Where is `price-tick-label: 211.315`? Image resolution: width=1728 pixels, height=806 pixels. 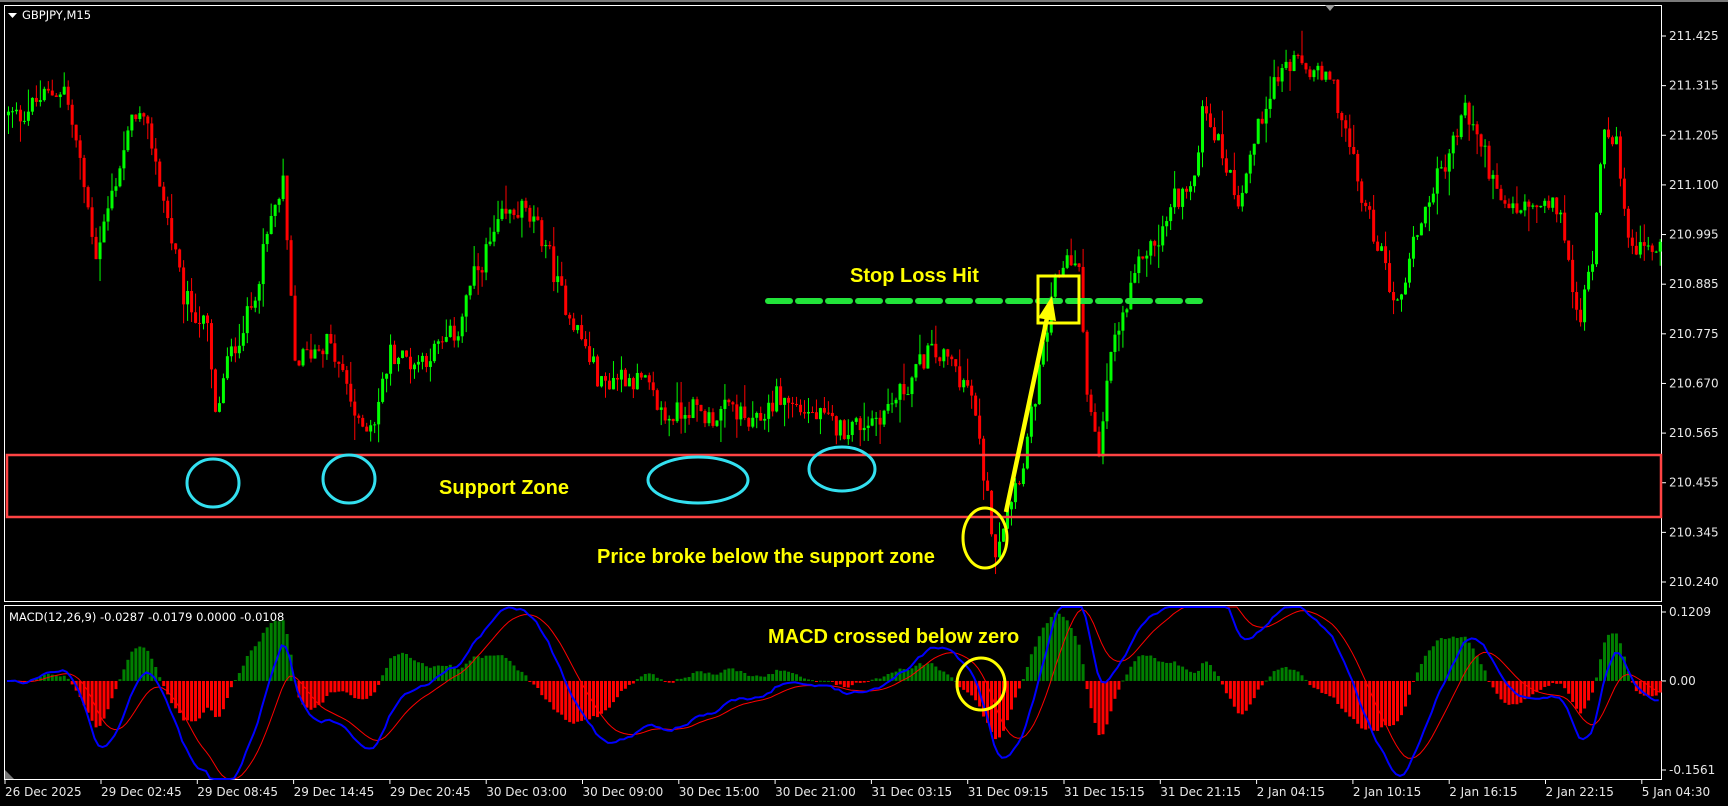
price-tick-label: 211.315 is located at coordinates (1694, 86).